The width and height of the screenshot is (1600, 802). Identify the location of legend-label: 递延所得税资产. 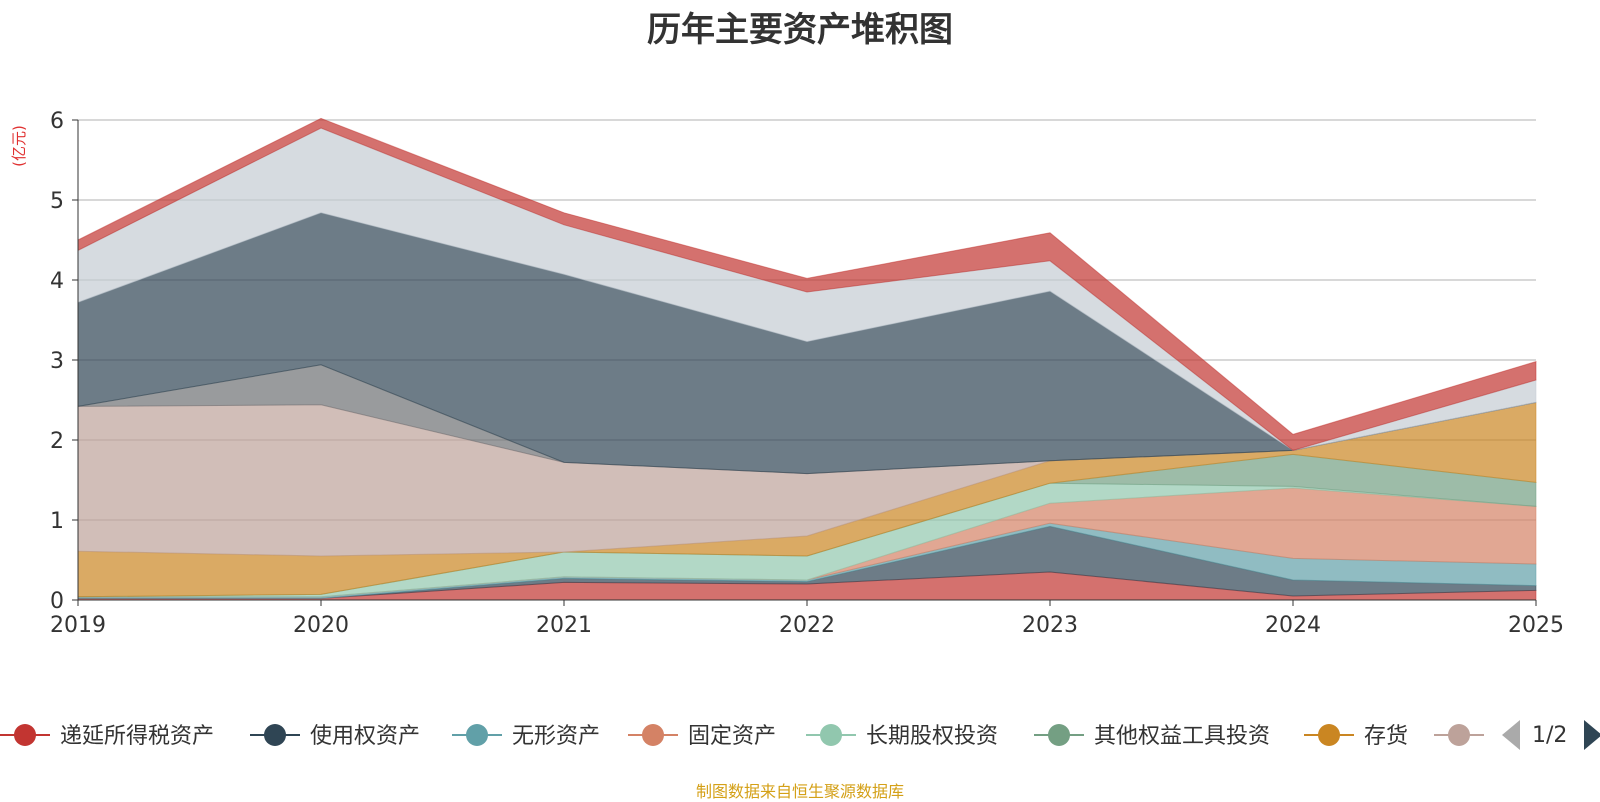
(137, 736).